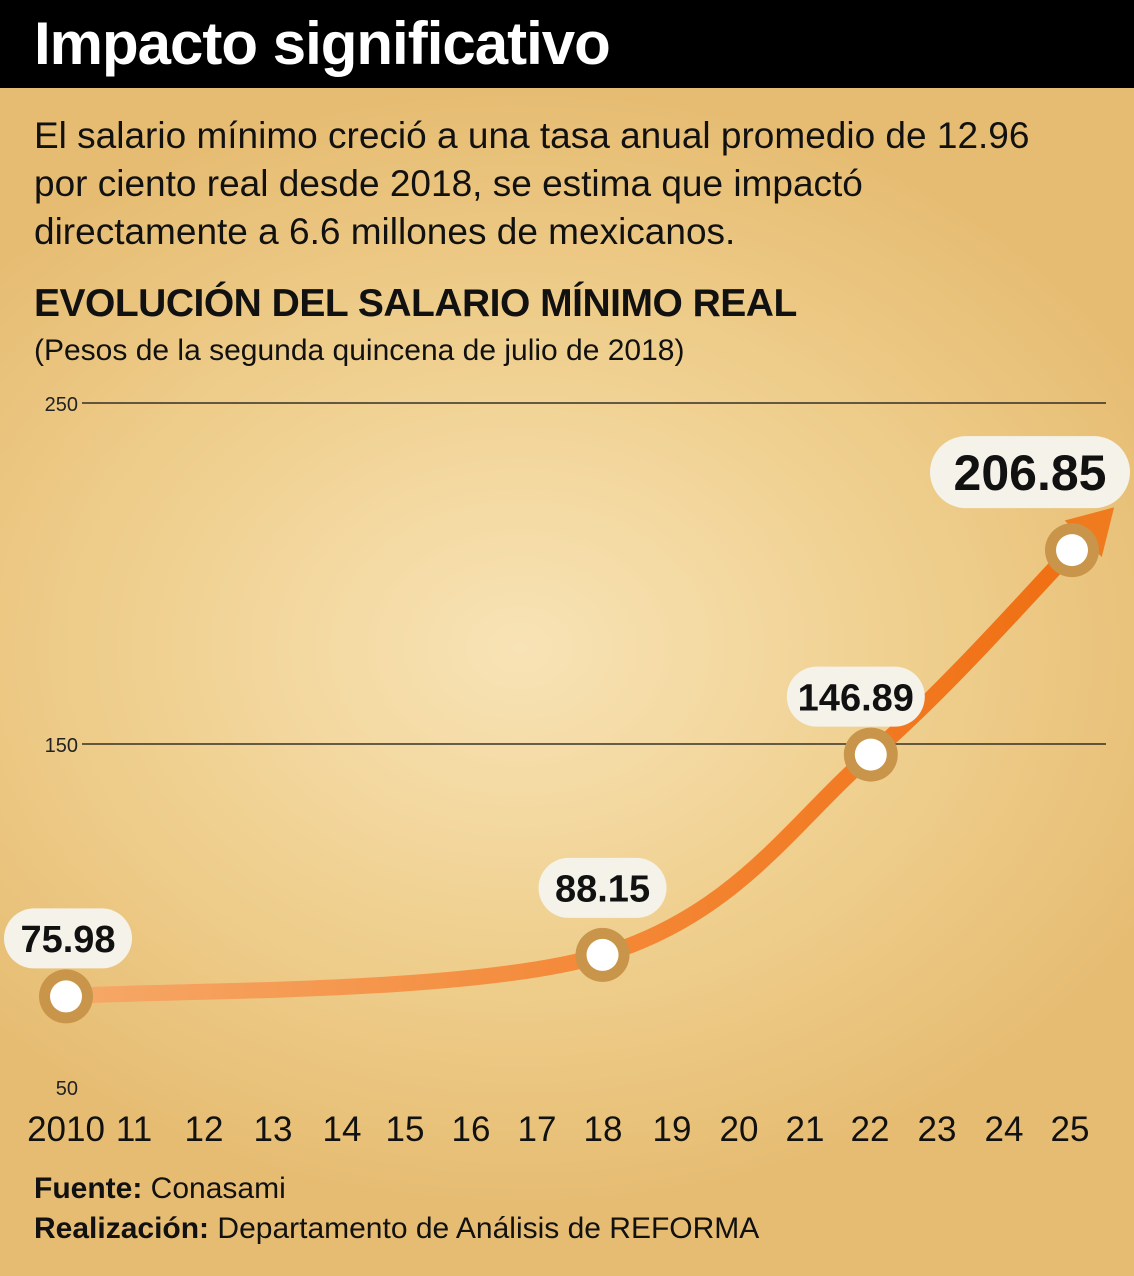 Image resolution: width=1134 pixels, height=1276 pixels. What do you see at coordinates (537, 1129) in the screenshot?
I see `x-tick-label: 17` at bounding box center [537, 1129].